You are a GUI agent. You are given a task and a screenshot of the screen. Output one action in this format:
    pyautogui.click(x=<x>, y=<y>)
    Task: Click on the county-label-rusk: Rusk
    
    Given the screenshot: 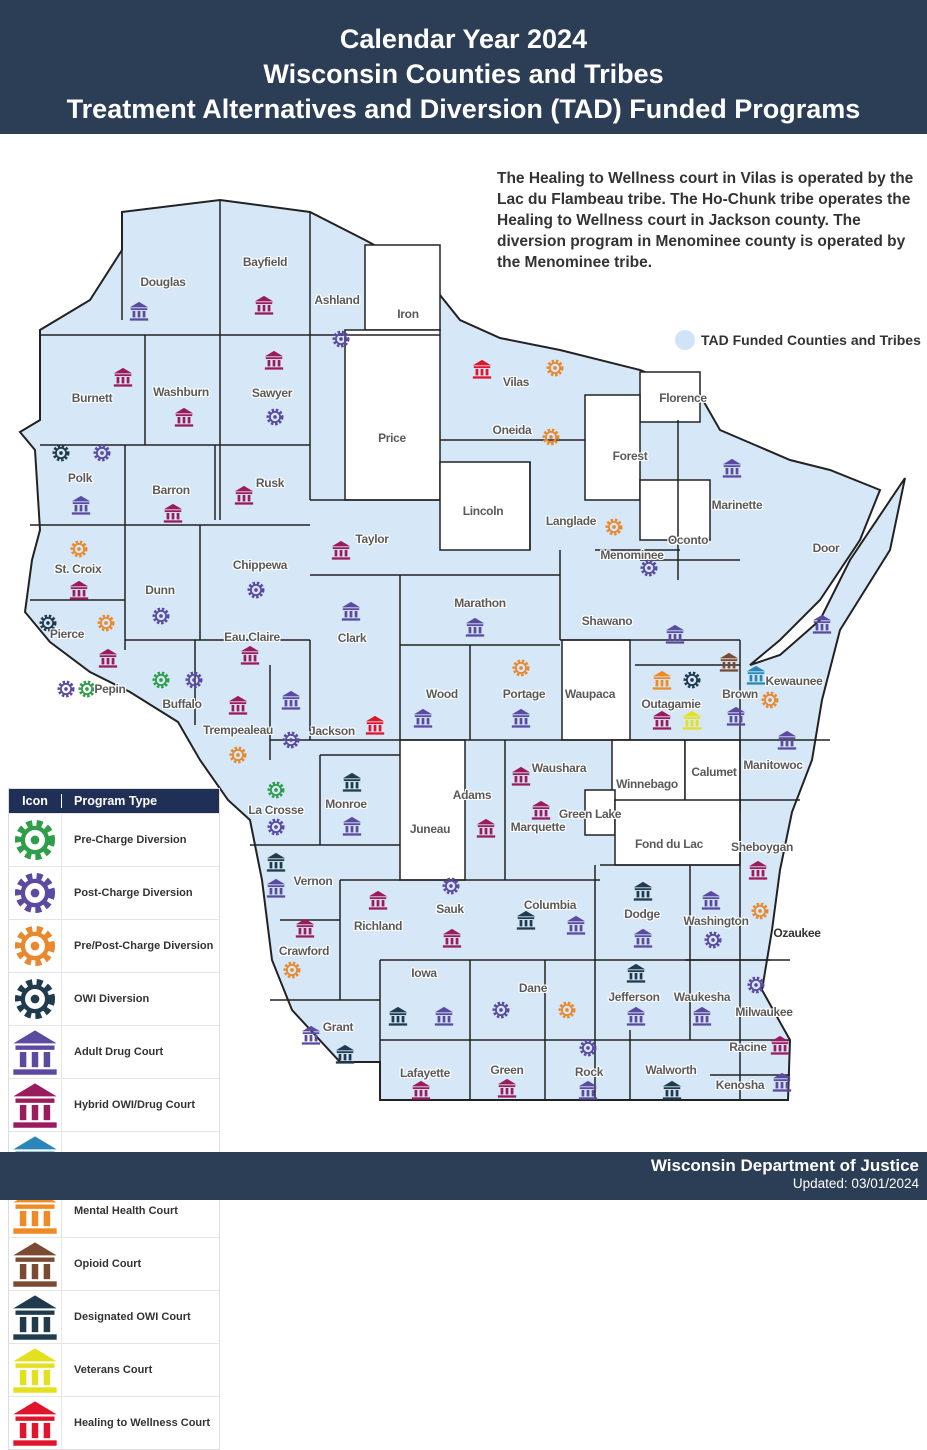 What is the action you would take?
    pyautogui.click(x=270, y=483)
    